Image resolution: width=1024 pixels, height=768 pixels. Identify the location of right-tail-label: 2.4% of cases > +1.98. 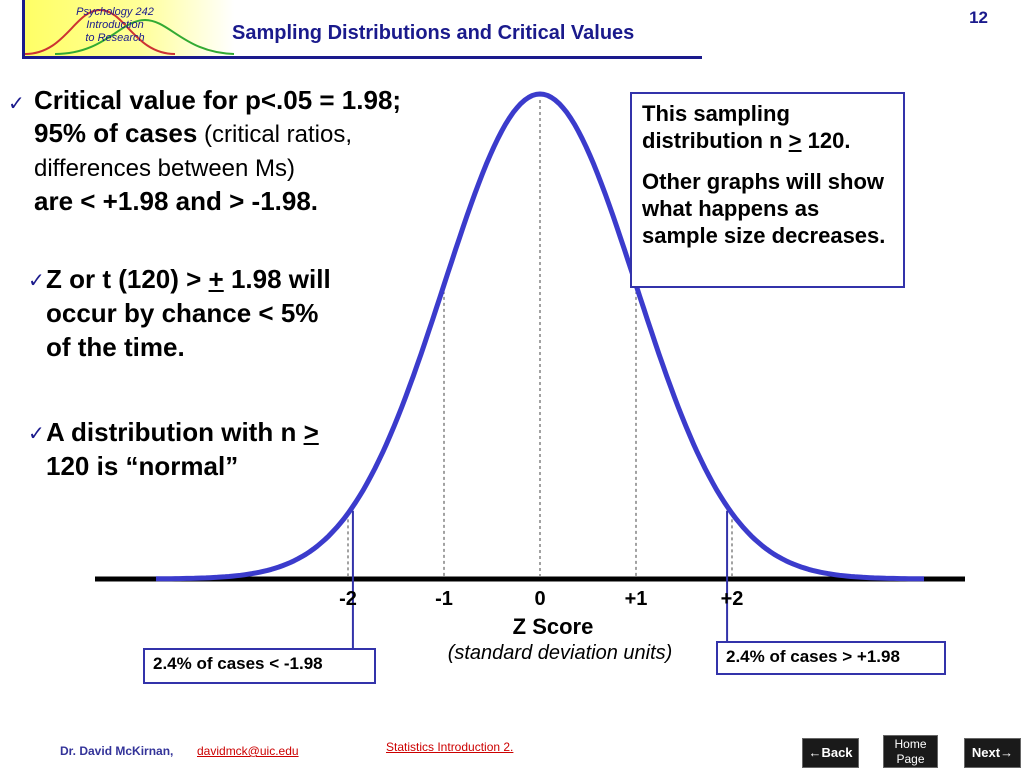
(831, 658).